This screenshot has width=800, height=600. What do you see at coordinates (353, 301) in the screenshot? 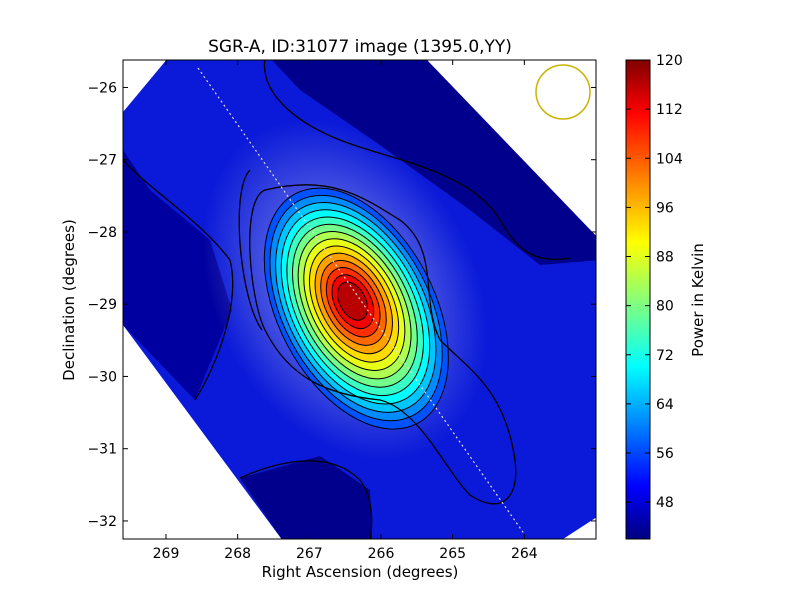
I see `contour-level` at bounding box center [353, 301].